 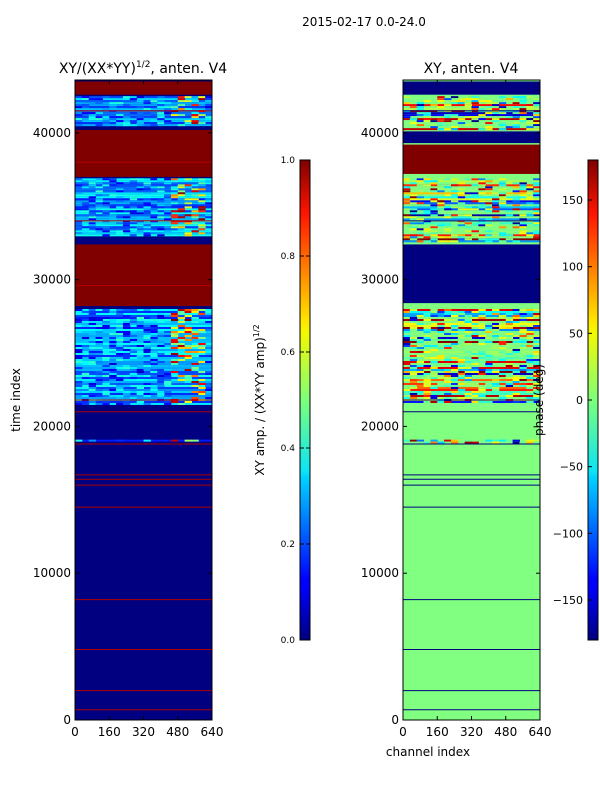 What do you see at coordinates (471, 69) in the screenshot?
I see `right-panel-title: XY, anten. V4` at bounding box center [471, 69].